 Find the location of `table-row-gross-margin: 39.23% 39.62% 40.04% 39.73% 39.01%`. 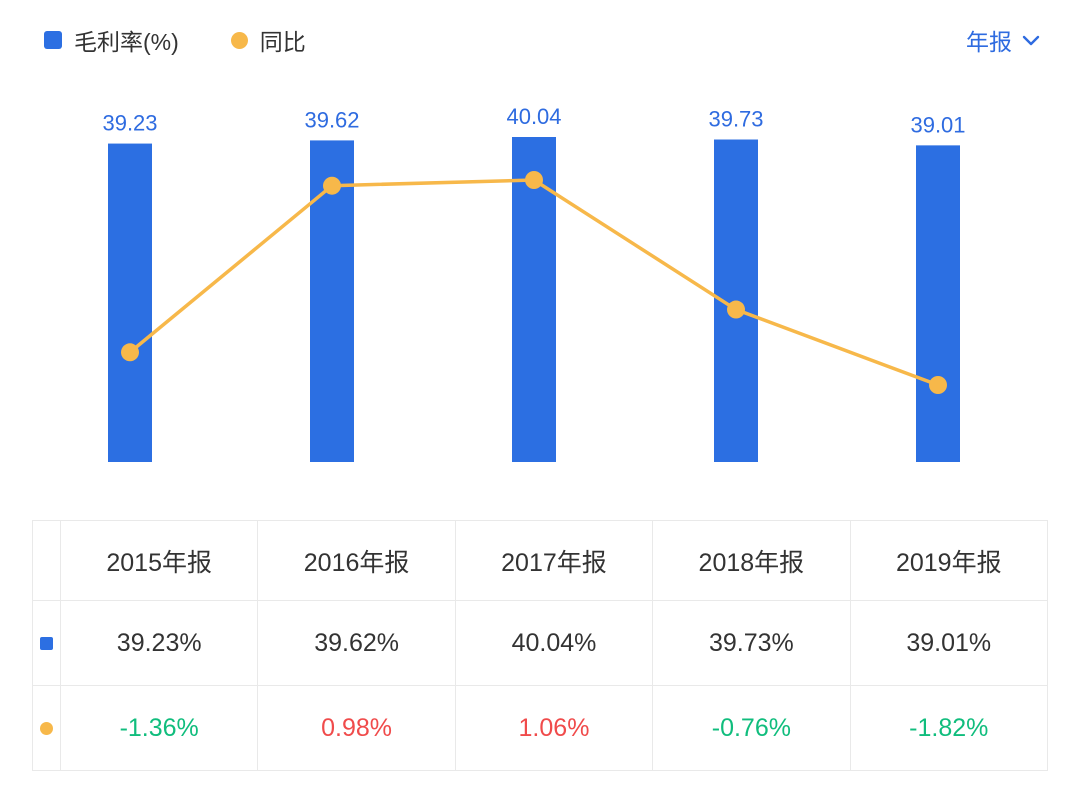

table-row-gross-margin: 39.23% 39.62% 40.04% 39.73% 39.01% is located at coordinates (540, 643).